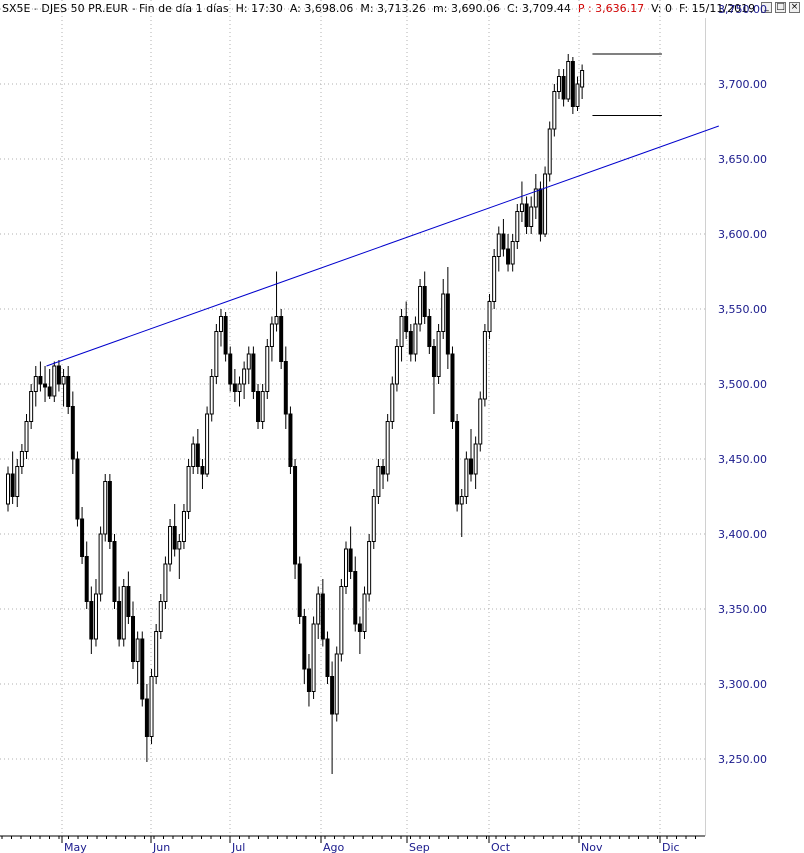 This screenshot has width=804, height=853. Describe the element at coordinates (742, 534) in the screenshot. I see `y-tick-label: 3,400.00` at that location.